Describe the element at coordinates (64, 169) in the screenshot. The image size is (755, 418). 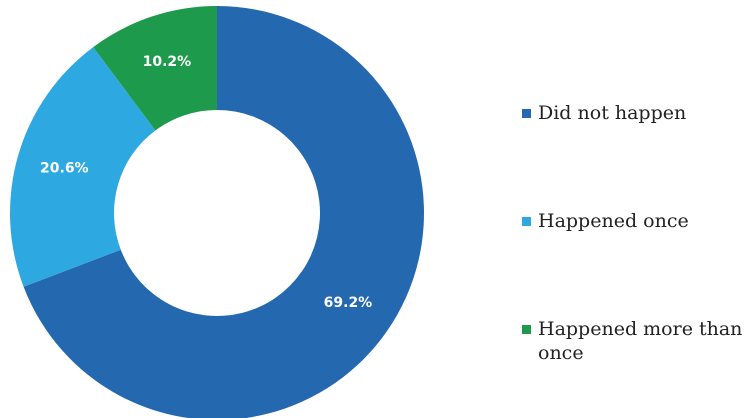
I see `slice-label-happened-once: 20.6%` at that location.